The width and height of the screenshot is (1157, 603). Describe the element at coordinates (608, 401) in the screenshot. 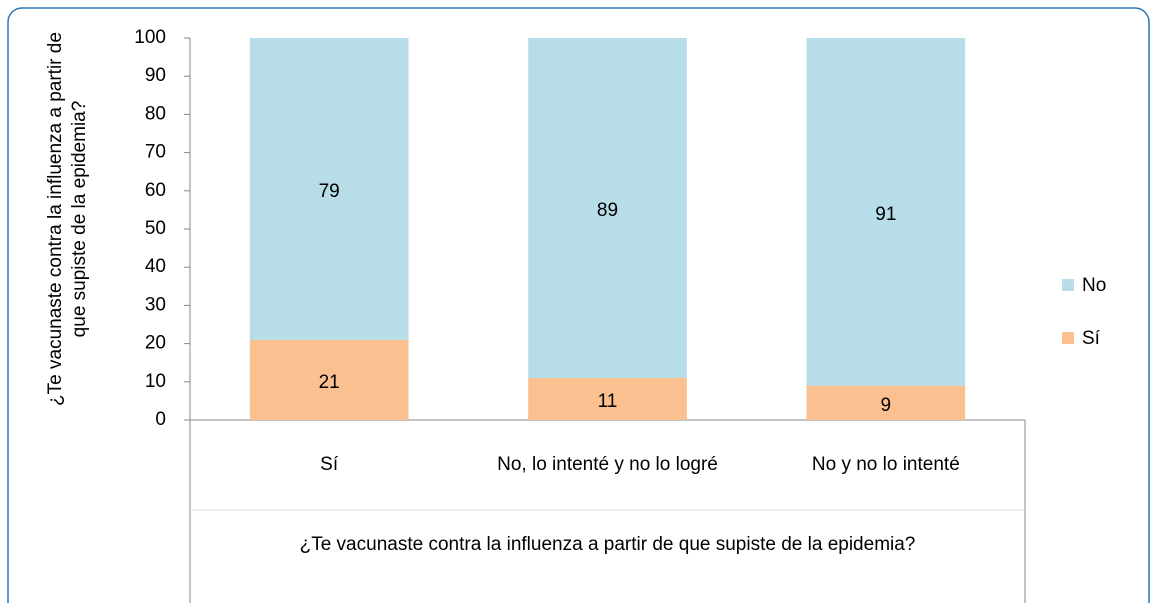

I see `data-label: 11` at that location.